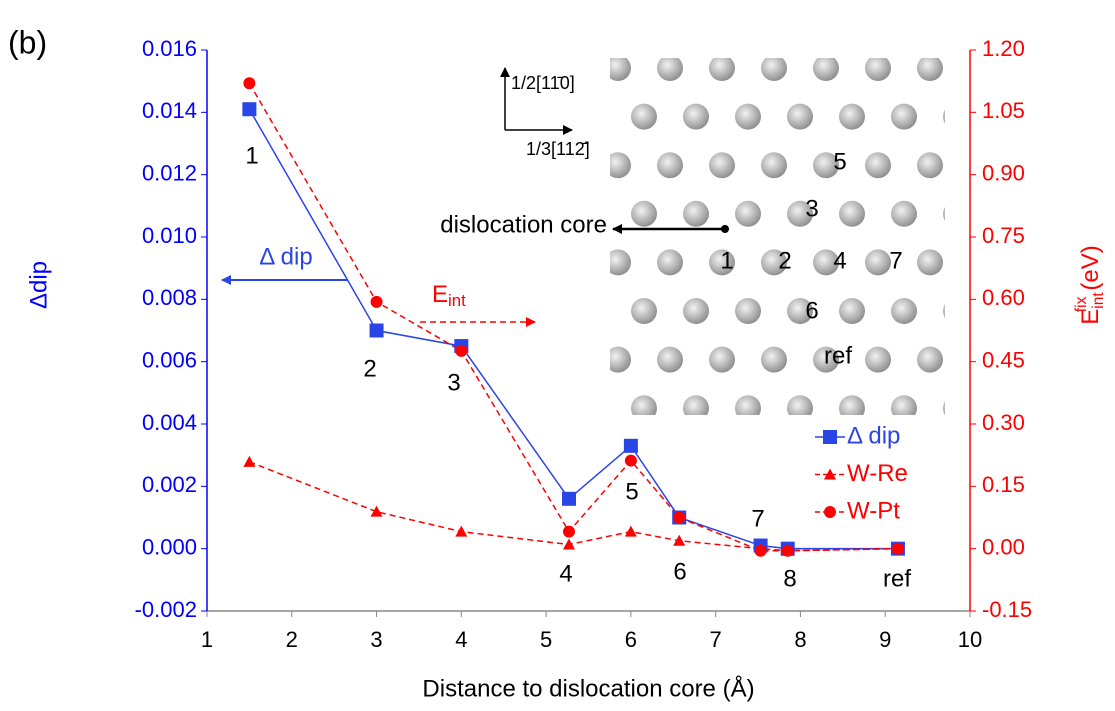 The image size is (1115, 711). I want to click on eint-arrow-label-main: E, so click(440, 294).